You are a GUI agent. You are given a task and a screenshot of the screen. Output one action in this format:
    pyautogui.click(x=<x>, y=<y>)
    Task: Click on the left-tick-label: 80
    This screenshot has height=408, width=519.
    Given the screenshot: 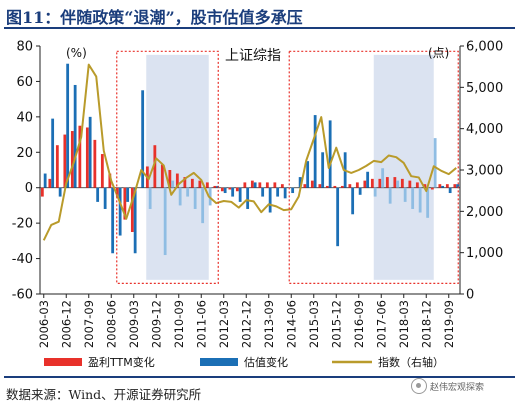 What is the action you would take?
    pyautogui.click(x=24, y=47)
    